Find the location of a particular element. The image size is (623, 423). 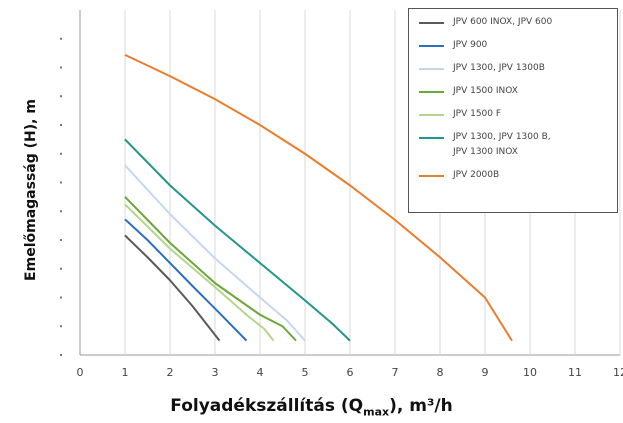

x-tick-label: 11 is located at coordinates (575, 372).